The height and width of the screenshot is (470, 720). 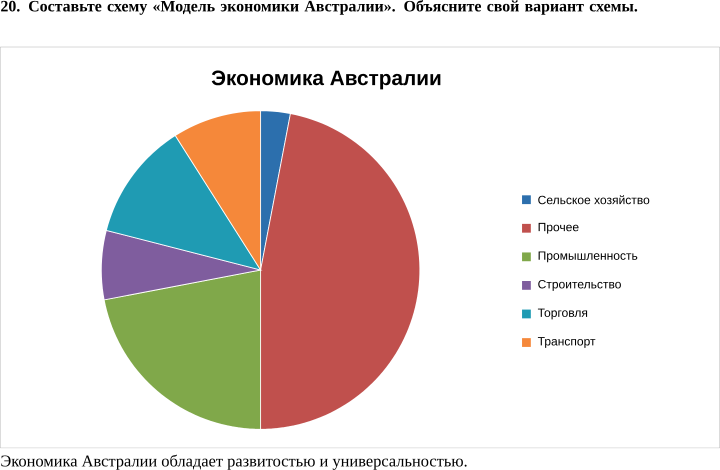 I want to click on legend-label: Сельское хозяйство, so click(x=594, y=199).